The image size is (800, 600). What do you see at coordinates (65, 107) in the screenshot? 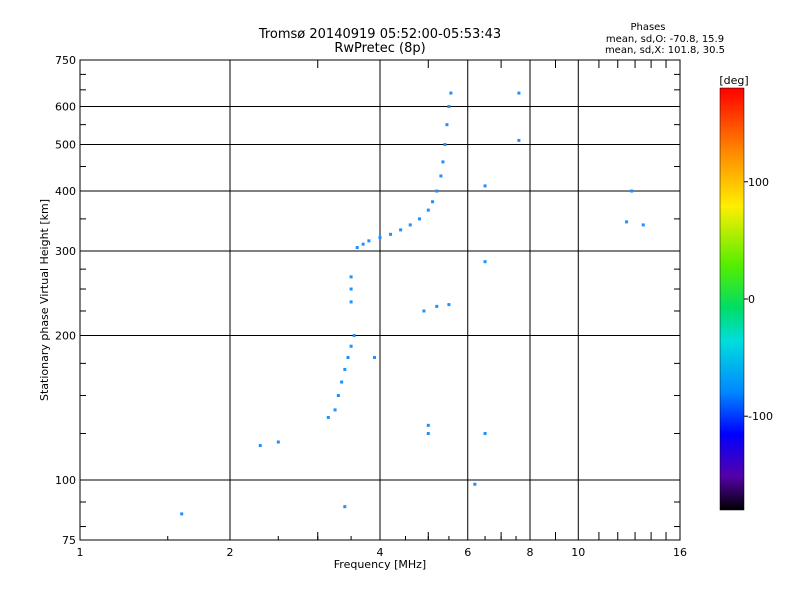
I see `y-tick-label: 600` at bounding box center [65, 107].